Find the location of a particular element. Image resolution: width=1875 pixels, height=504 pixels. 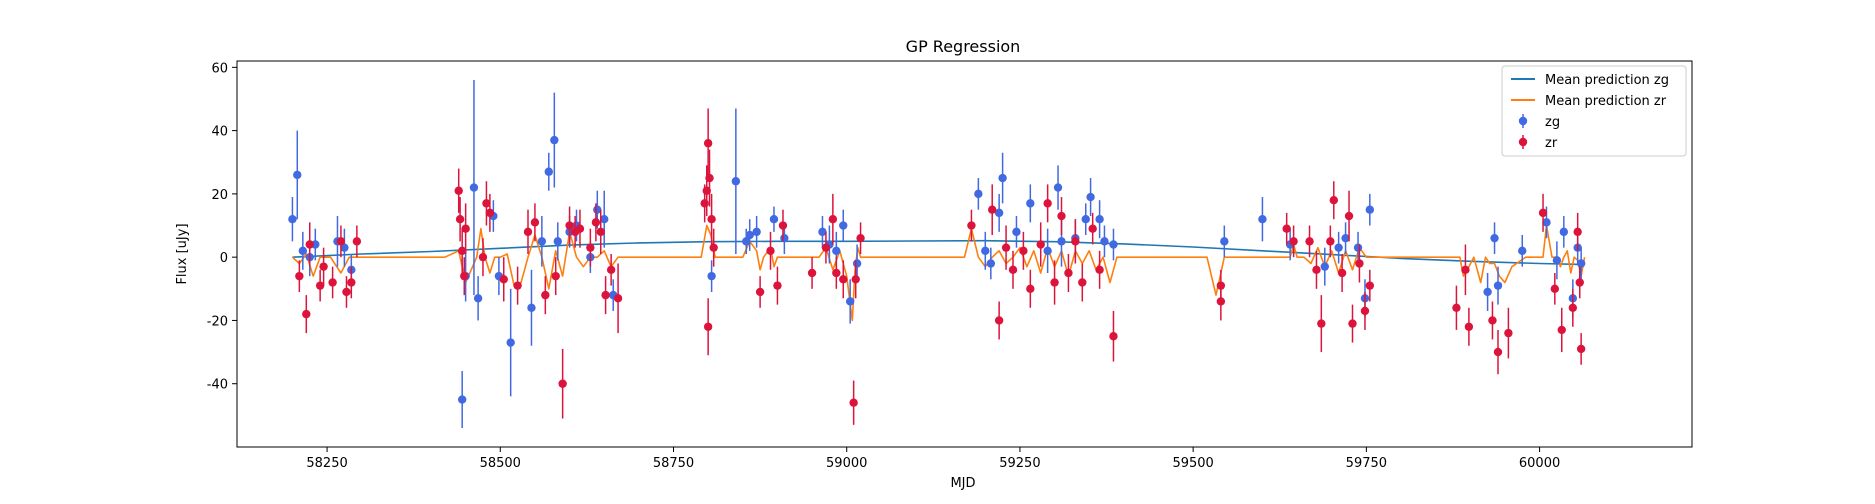

y-tick-label: 40 is located at coordinates (219, 132).